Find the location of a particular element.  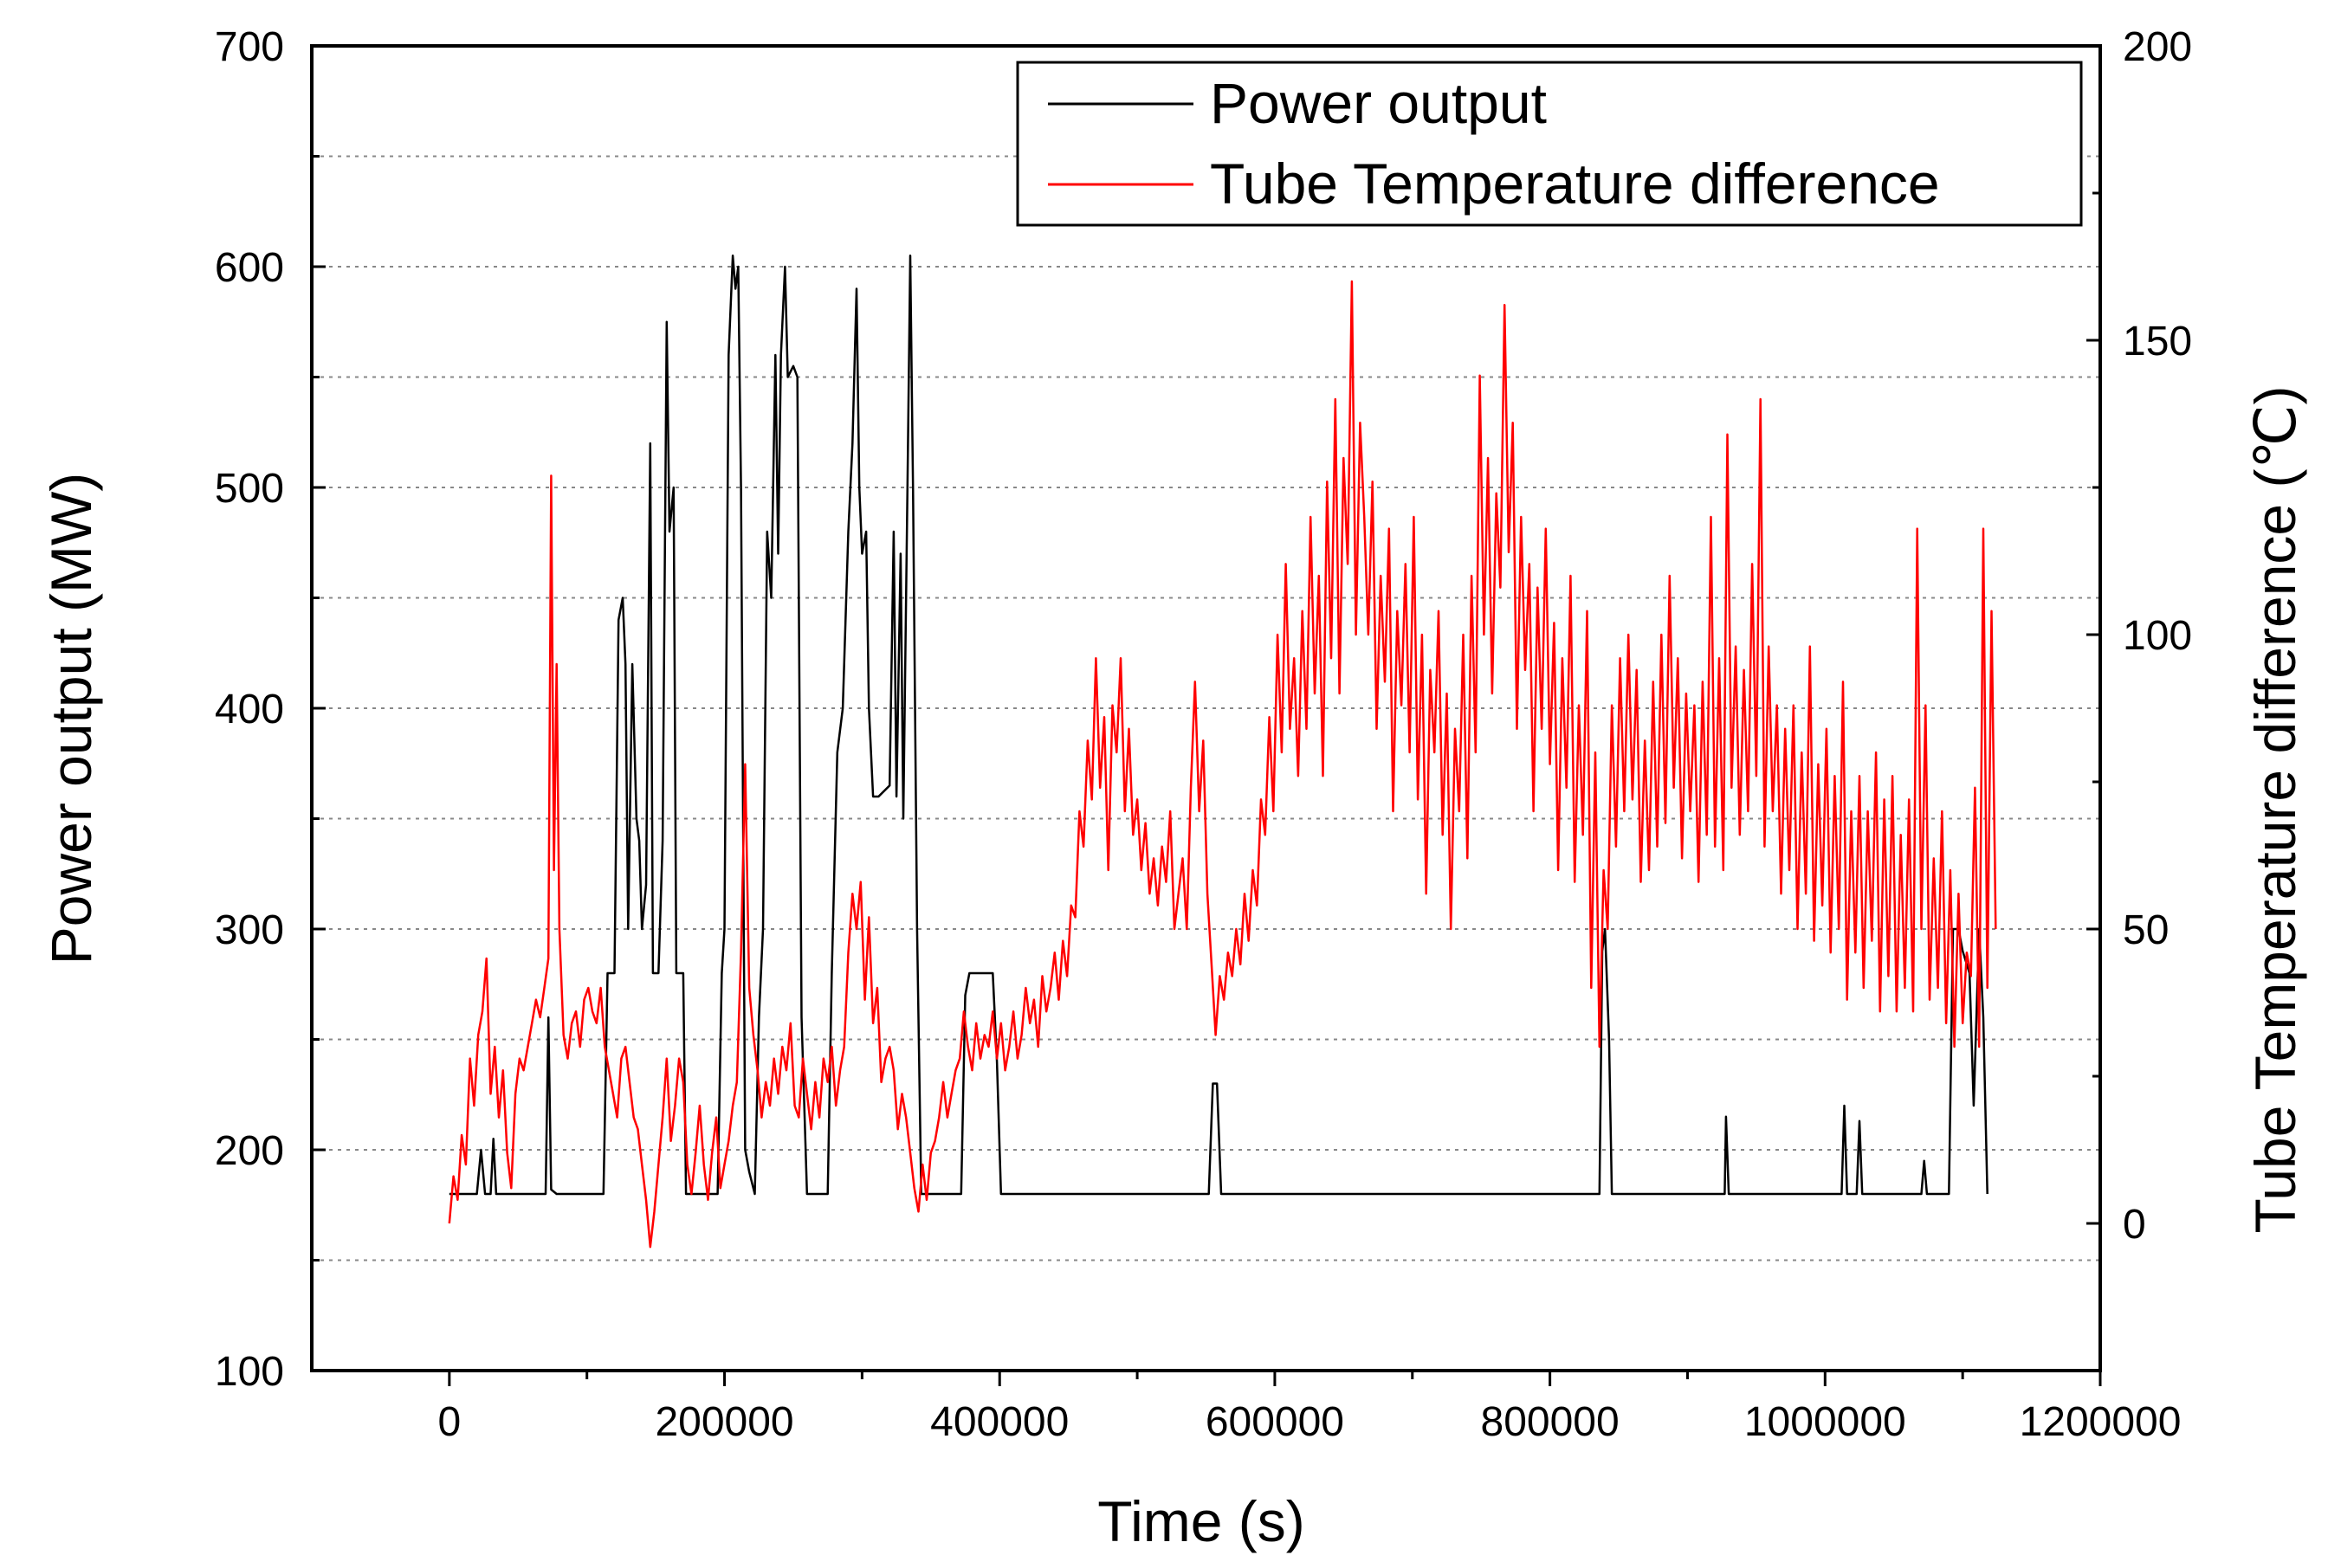

y-axis-left: 100 200 300 400 500 600 700 is located at coordinates (270, 709).